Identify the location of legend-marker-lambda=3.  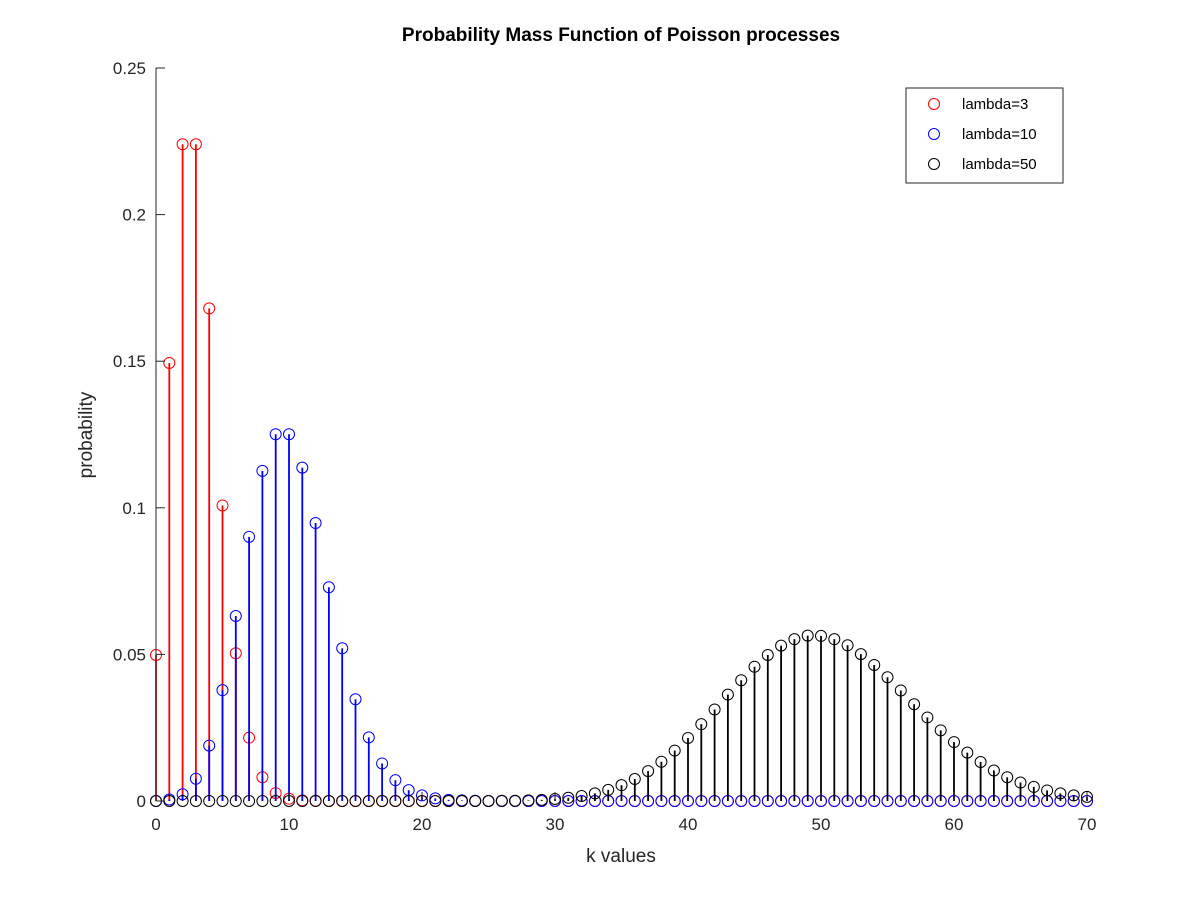
(934, 104).